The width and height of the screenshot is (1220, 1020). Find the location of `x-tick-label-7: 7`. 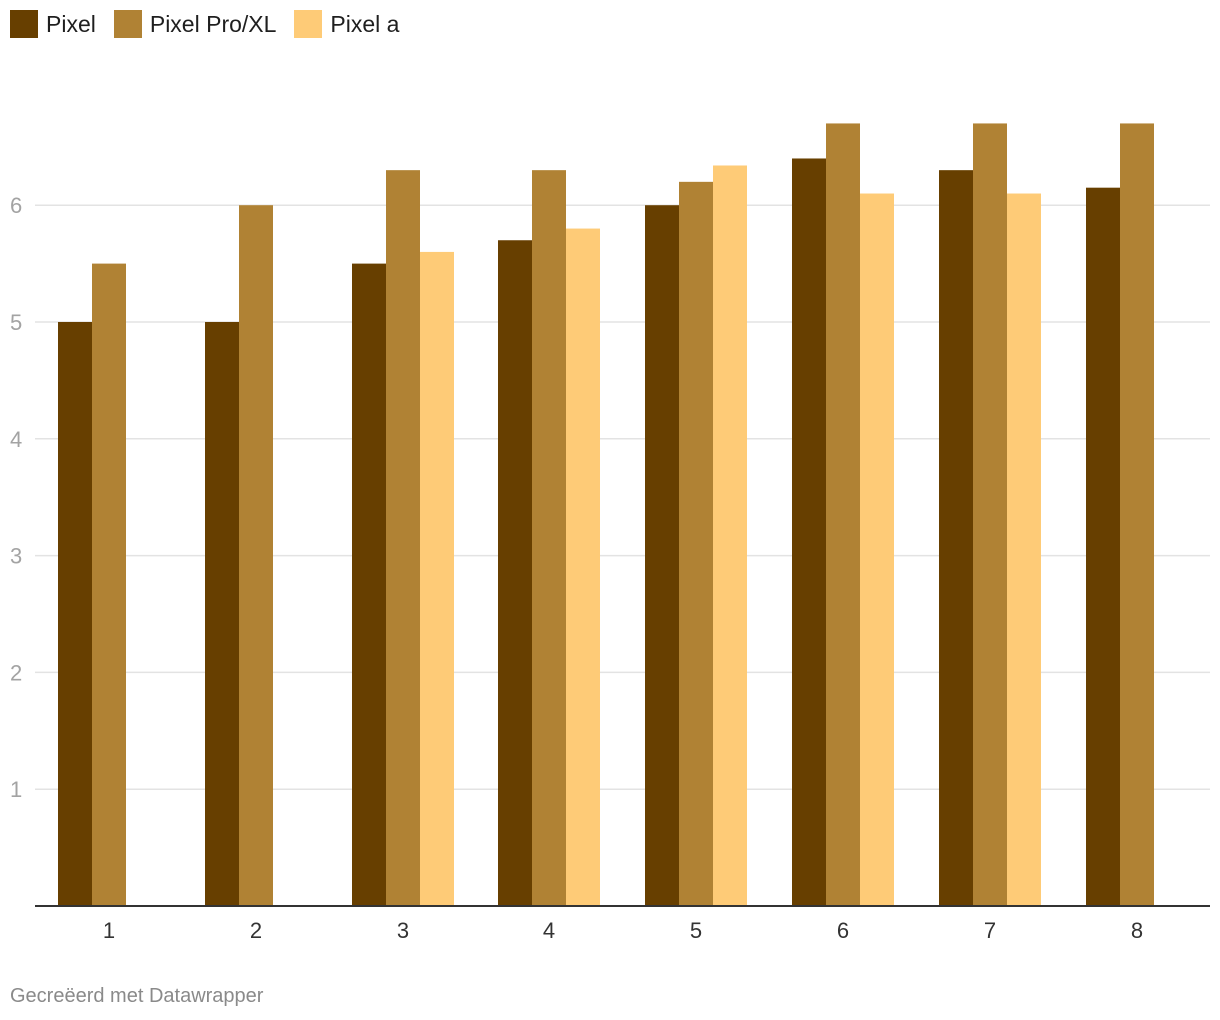

x-tick-label-7: 7 is located at coordinates (990, 930).